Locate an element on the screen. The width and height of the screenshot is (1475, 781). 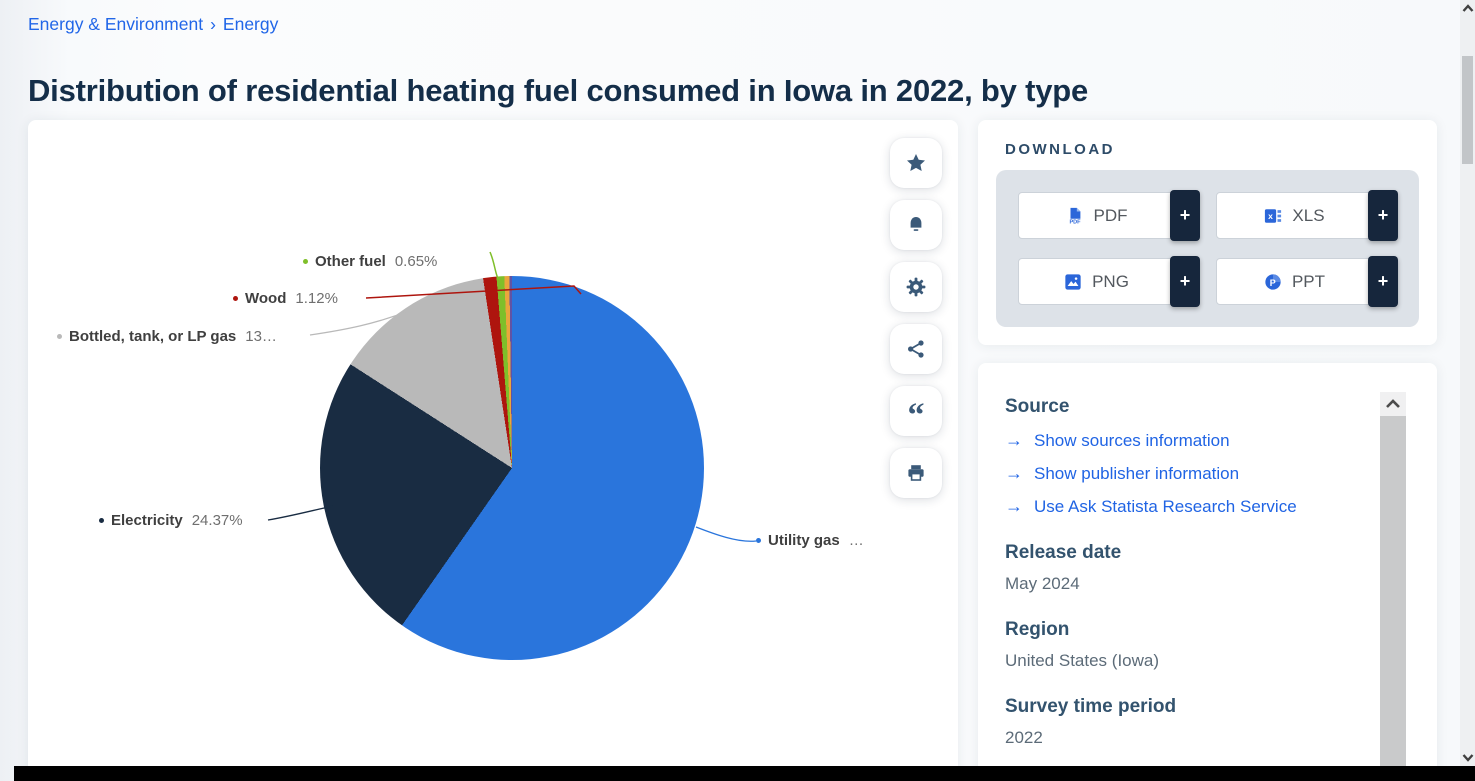
pie-label-other-fuel: Other fuel 0.65% is located at coordinates (370, 261).